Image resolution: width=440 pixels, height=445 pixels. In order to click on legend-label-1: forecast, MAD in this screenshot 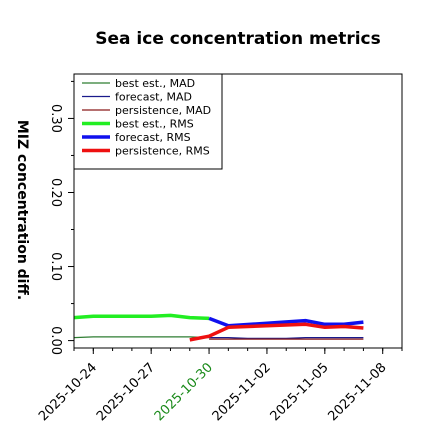, I will do `click(153, 97)`.